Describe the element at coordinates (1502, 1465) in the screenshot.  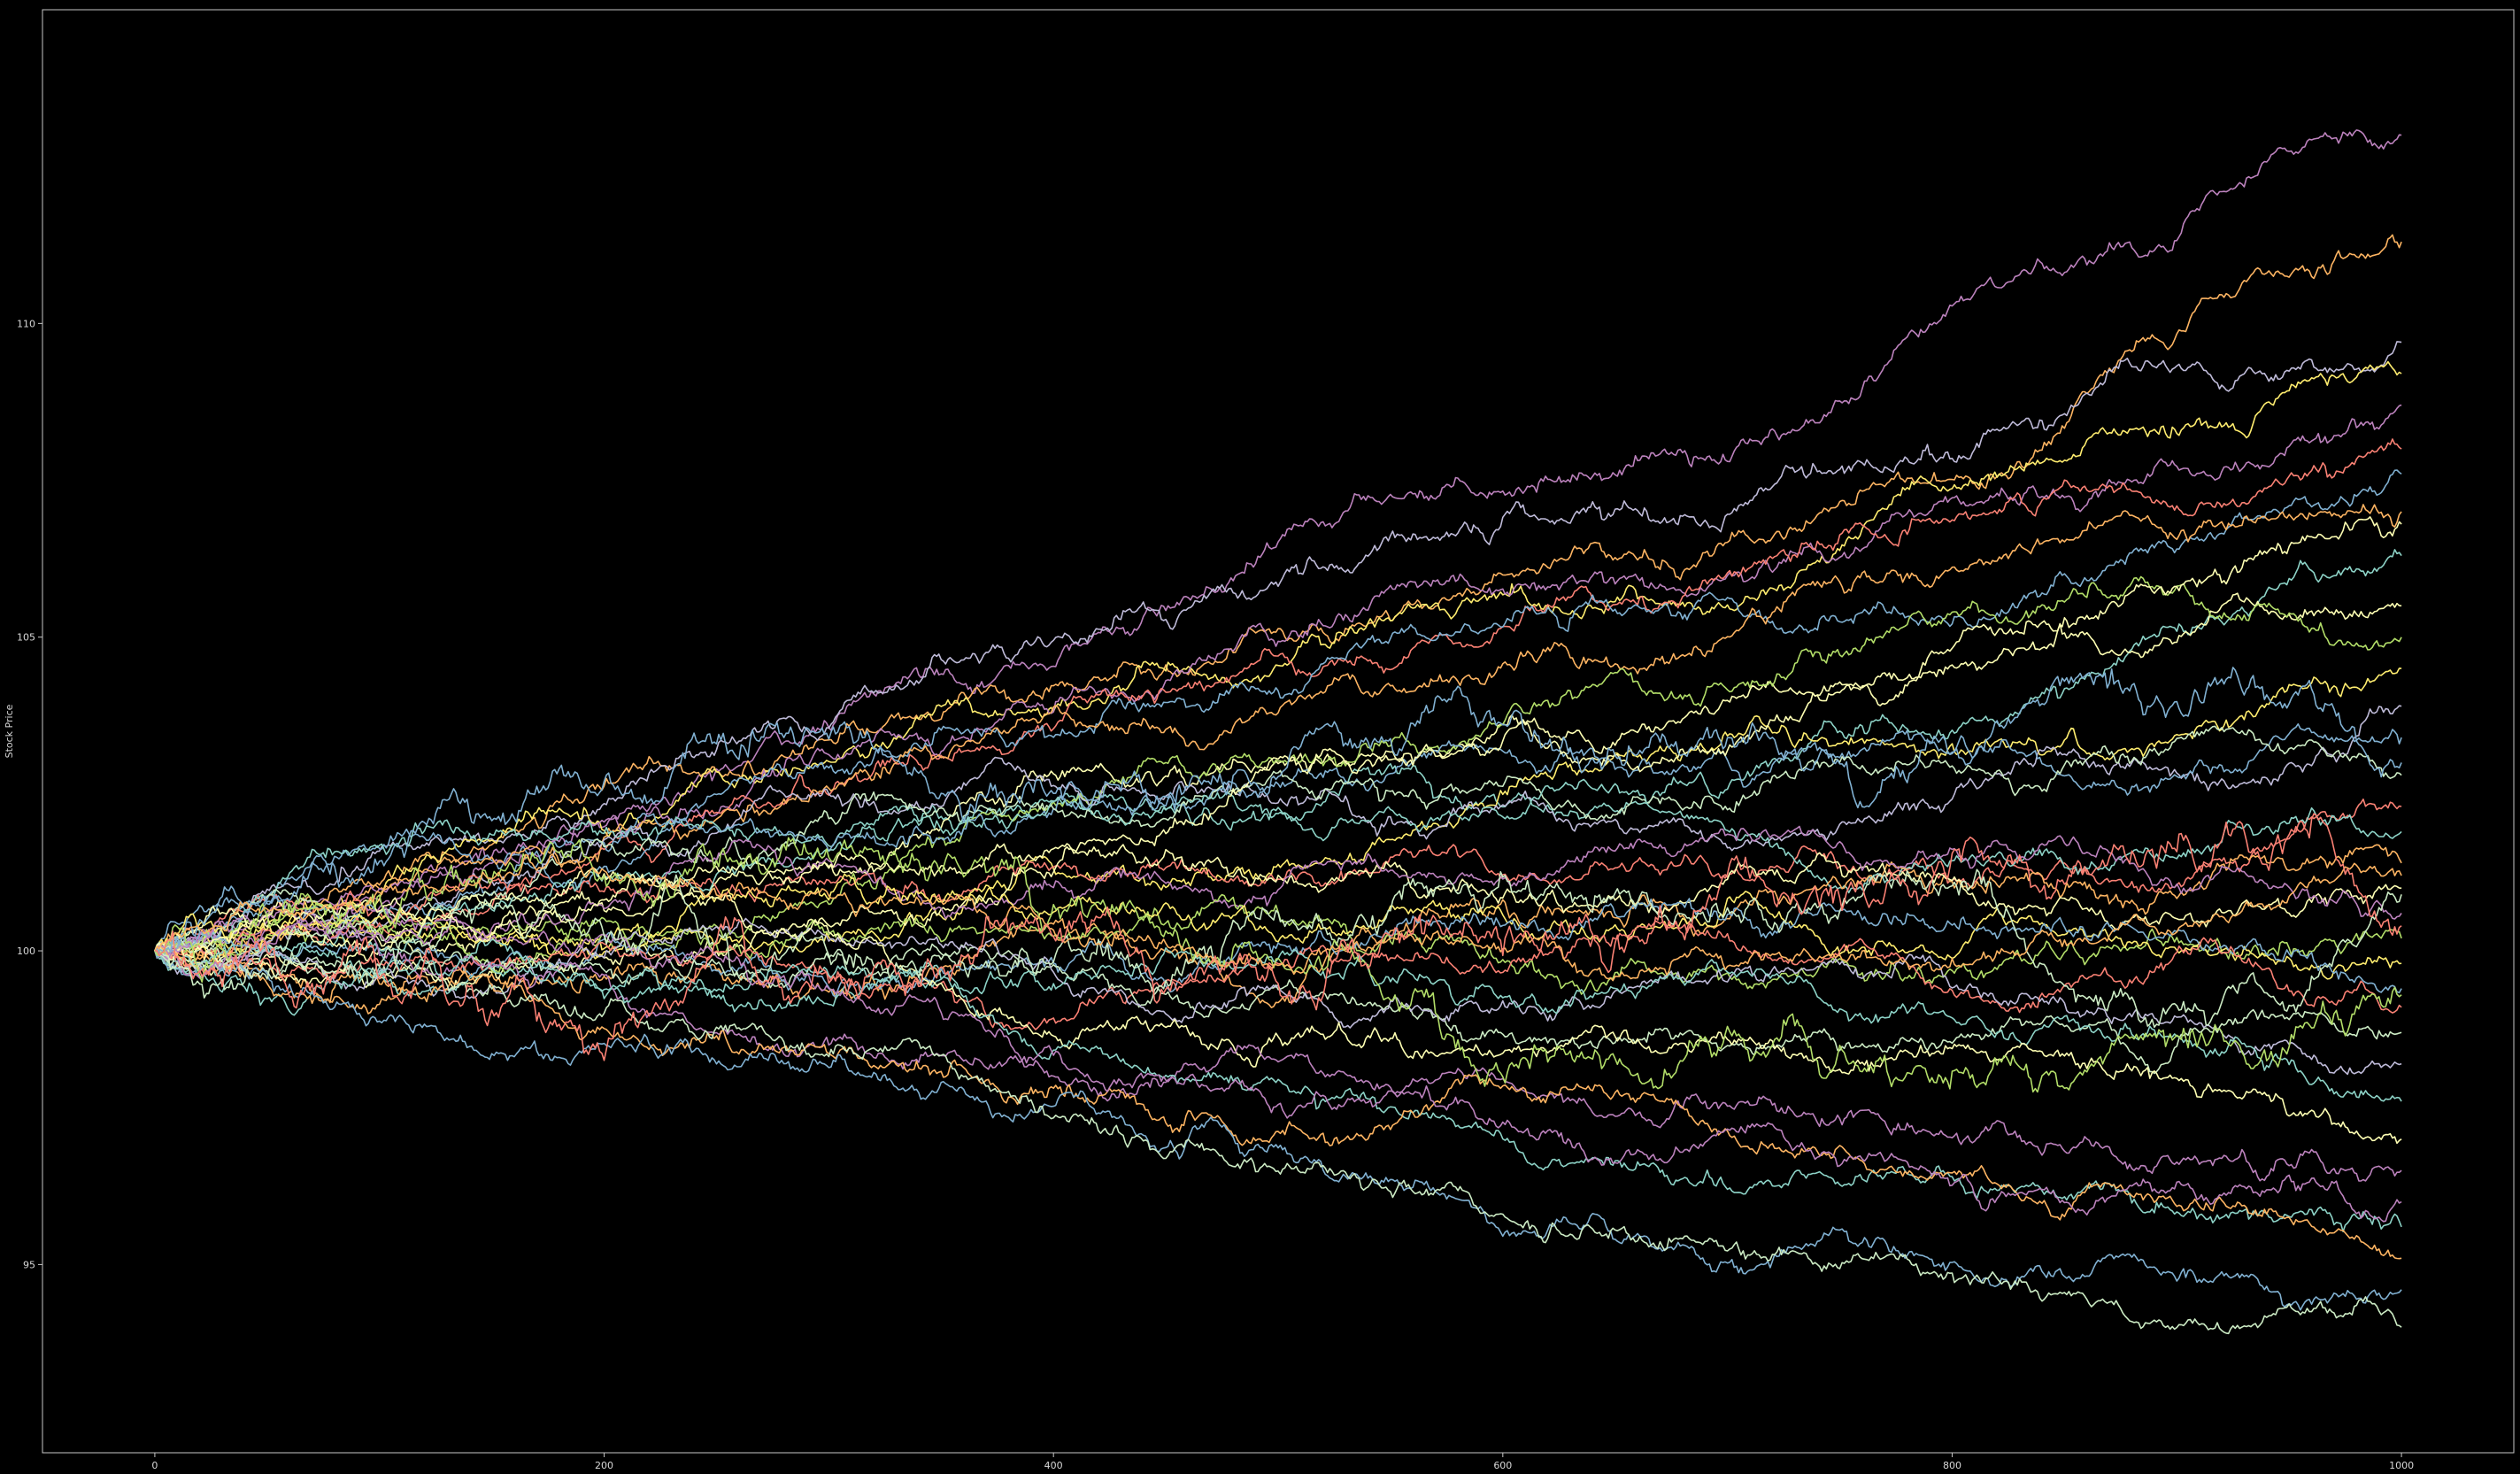
I see `x-tick-label: 600` at that location.